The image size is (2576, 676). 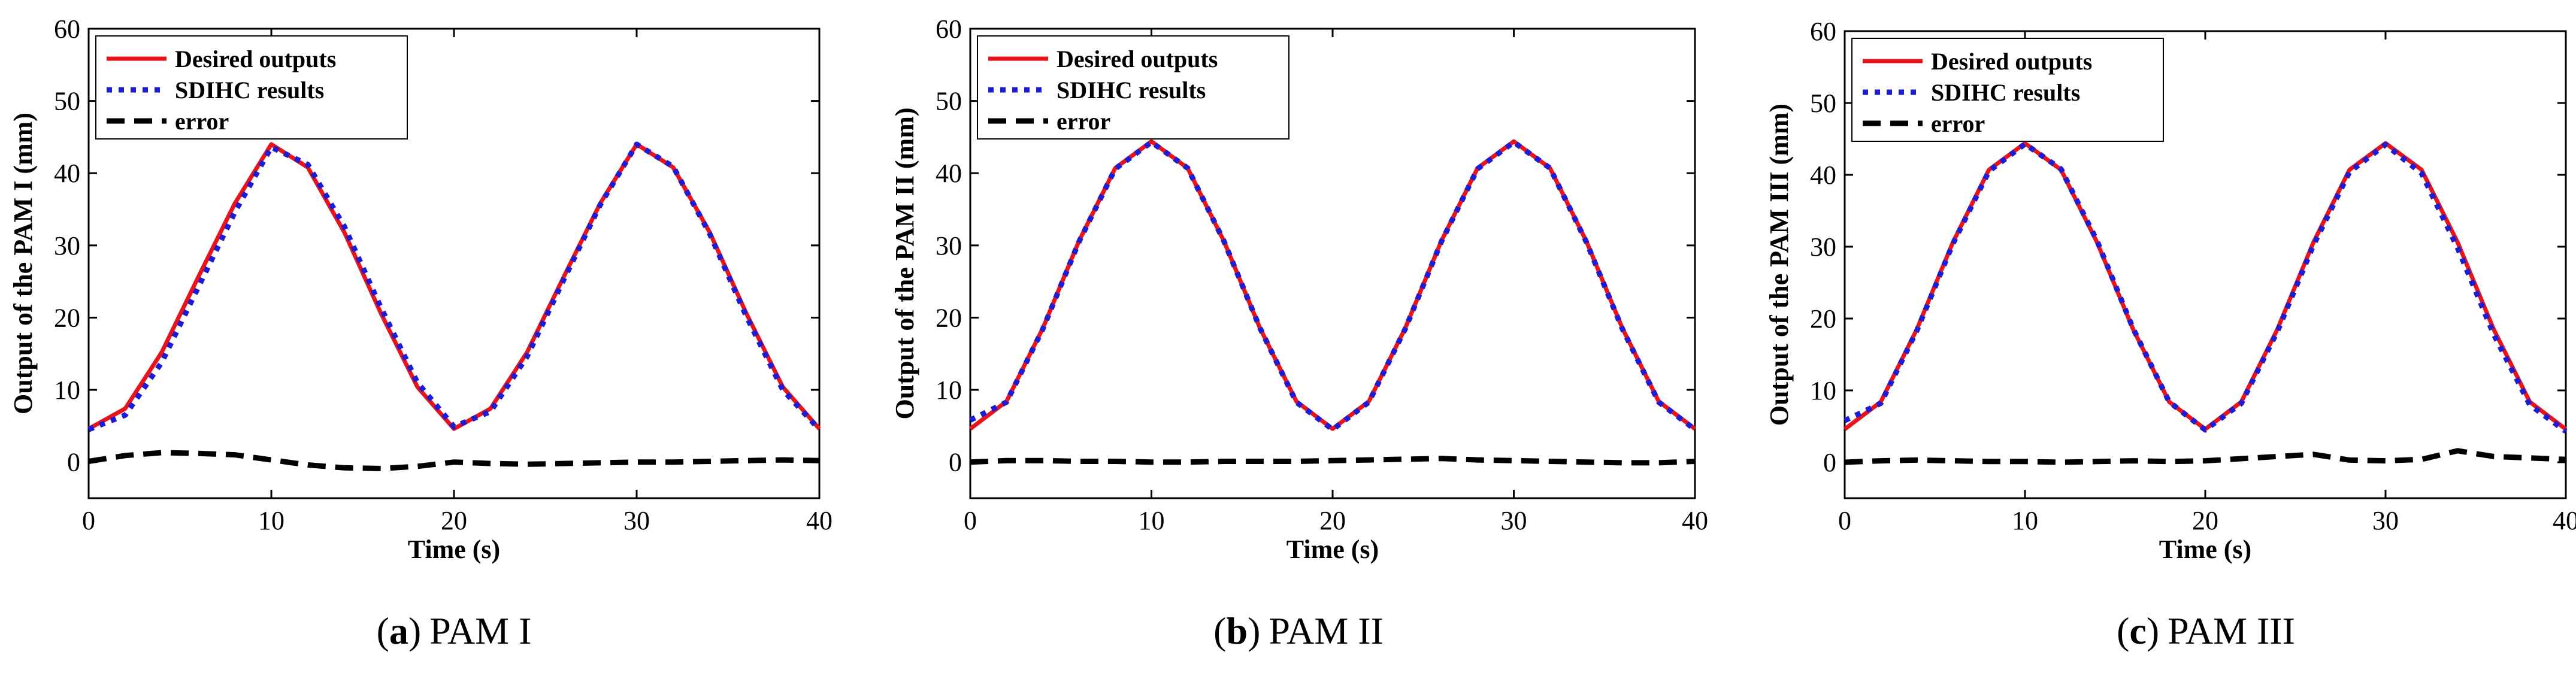 What do you see at coordinates (383, 631) in the screenshot?
I see `chart-a-caption-open: (` at bounding box center [383, 631].